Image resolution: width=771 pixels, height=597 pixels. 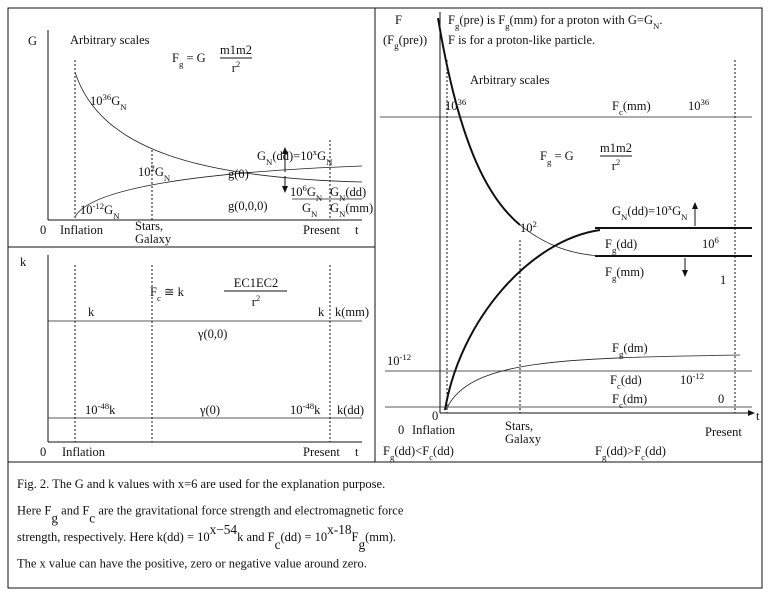 I want to click on label-part: x, so click(x=315, y=152).